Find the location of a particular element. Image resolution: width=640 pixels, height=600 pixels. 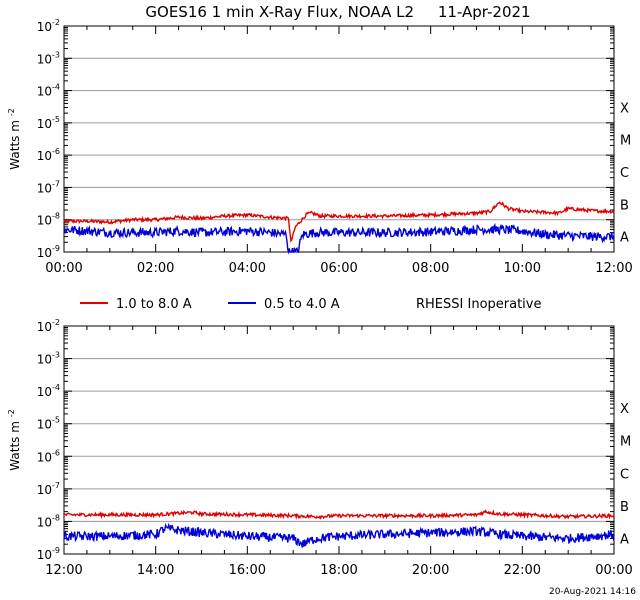

legend-short-label: 0.5 to 4.0 A is located at coordinates (302, 304).